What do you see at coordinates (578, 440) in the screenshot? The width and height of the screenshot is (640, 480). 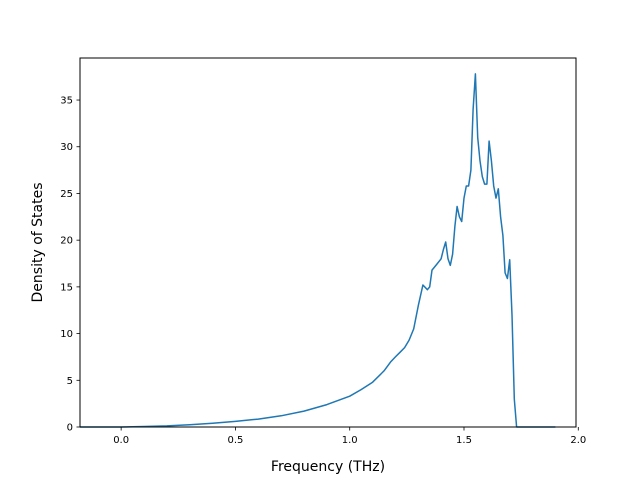 I see `x-tick-label: 2.0` at bounding box center [578, 440].